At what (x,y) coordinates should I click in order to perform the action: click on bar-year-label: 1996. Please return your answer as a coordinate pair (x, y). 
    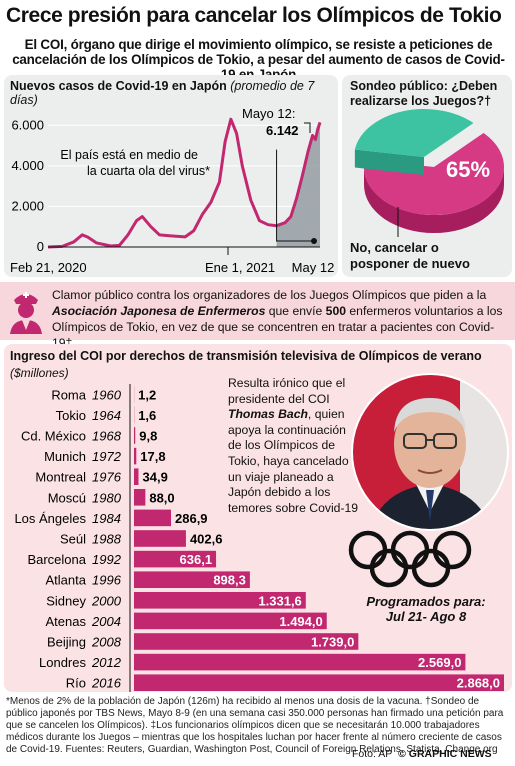
    Looking at the image, I should click on (107, 580).